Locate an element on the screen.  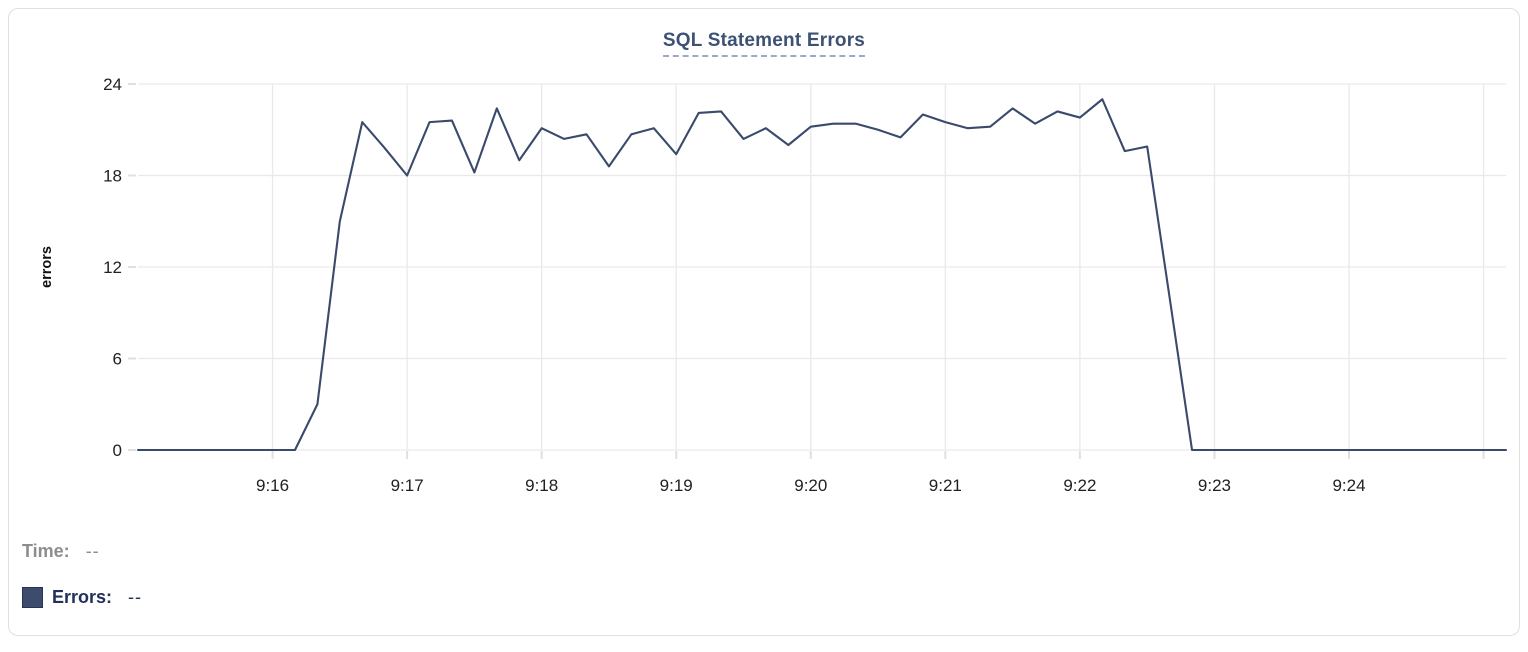
x-tick-label: 9:19 is located at coordinates (676, 485).